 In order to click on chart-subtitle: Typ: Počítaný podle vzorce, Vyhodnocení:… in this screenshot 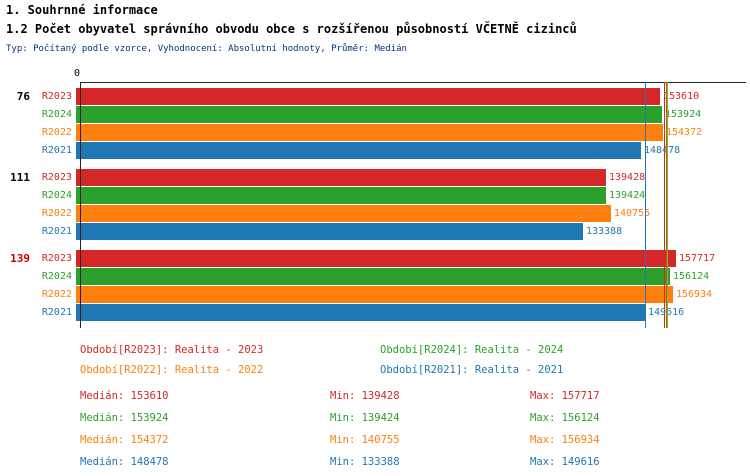, I will do `click(206, 49)`.